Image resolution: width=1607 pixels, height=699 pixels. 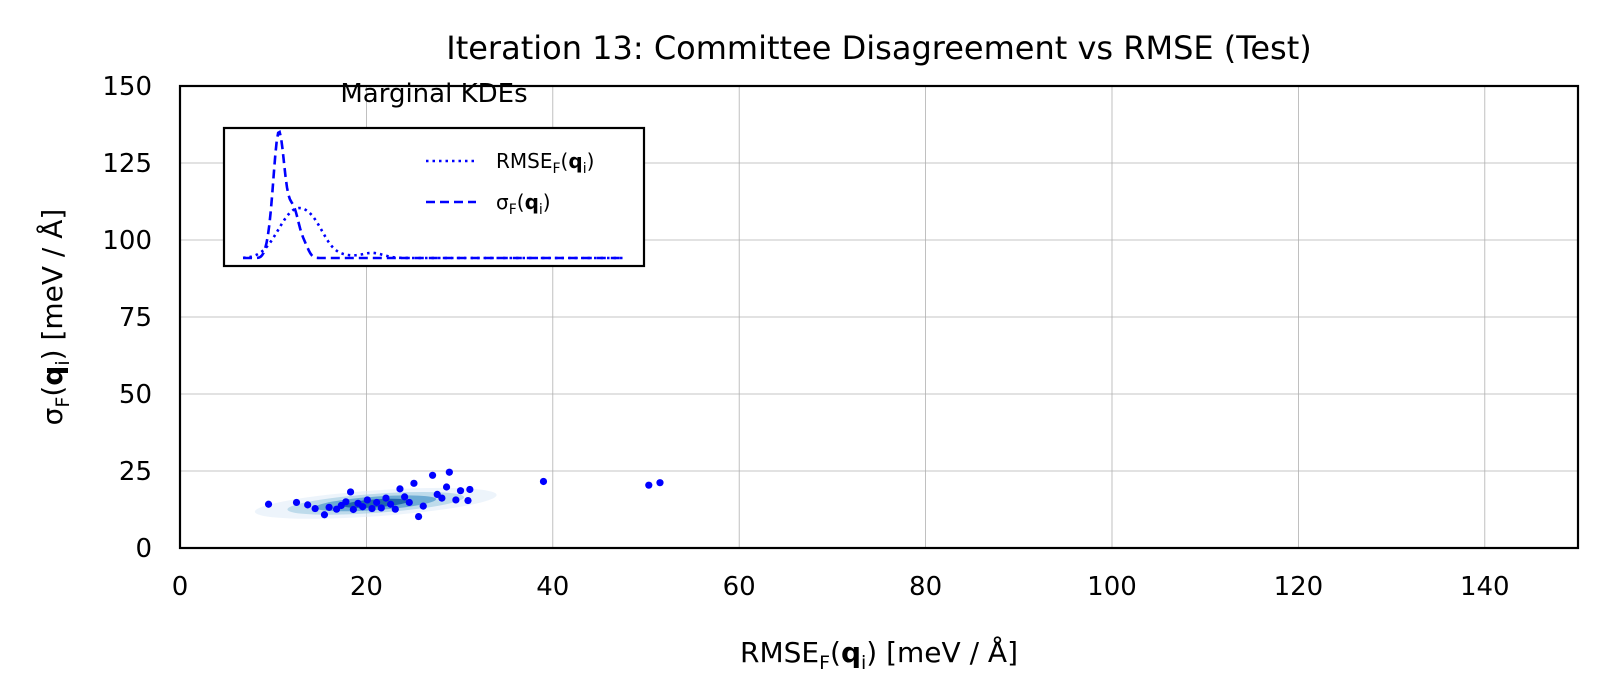 What do you see at coordinates (1299, 587) in the screenshot?
I see `x-tick-label: 120` at bounding box center [1299, 587].